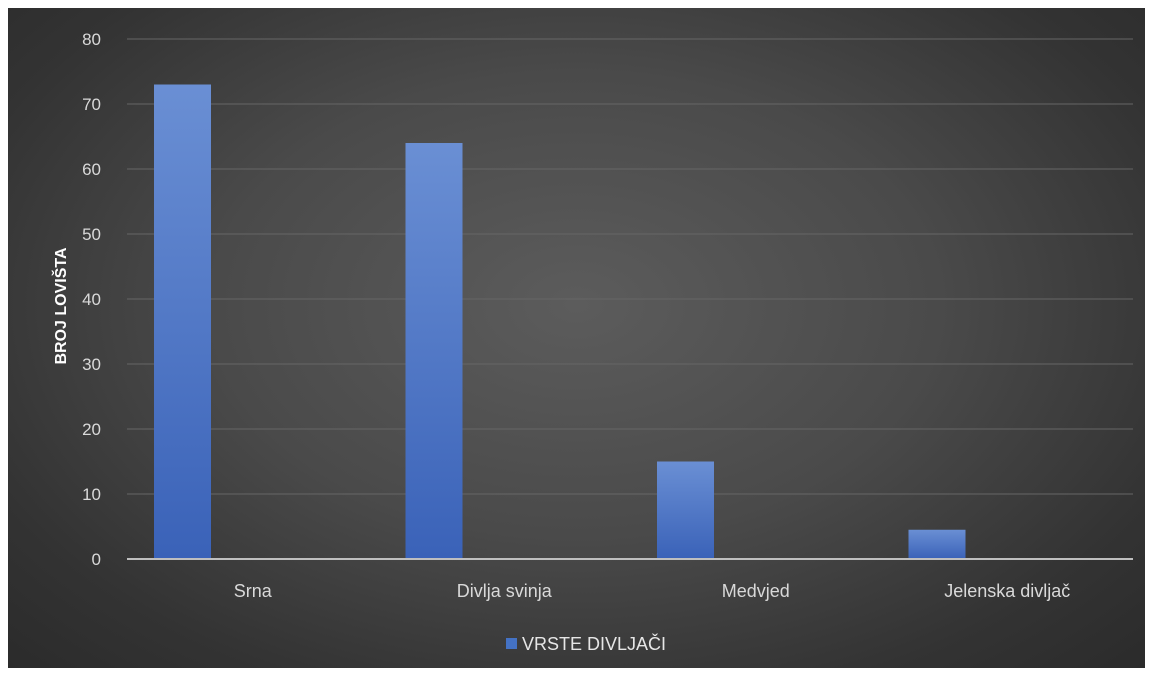 The image size is (1153, 676). What do you see at coordinates (91, 494) in the screenshot?
I see `y-tick-label: 10` at bounding box center [91, 494].